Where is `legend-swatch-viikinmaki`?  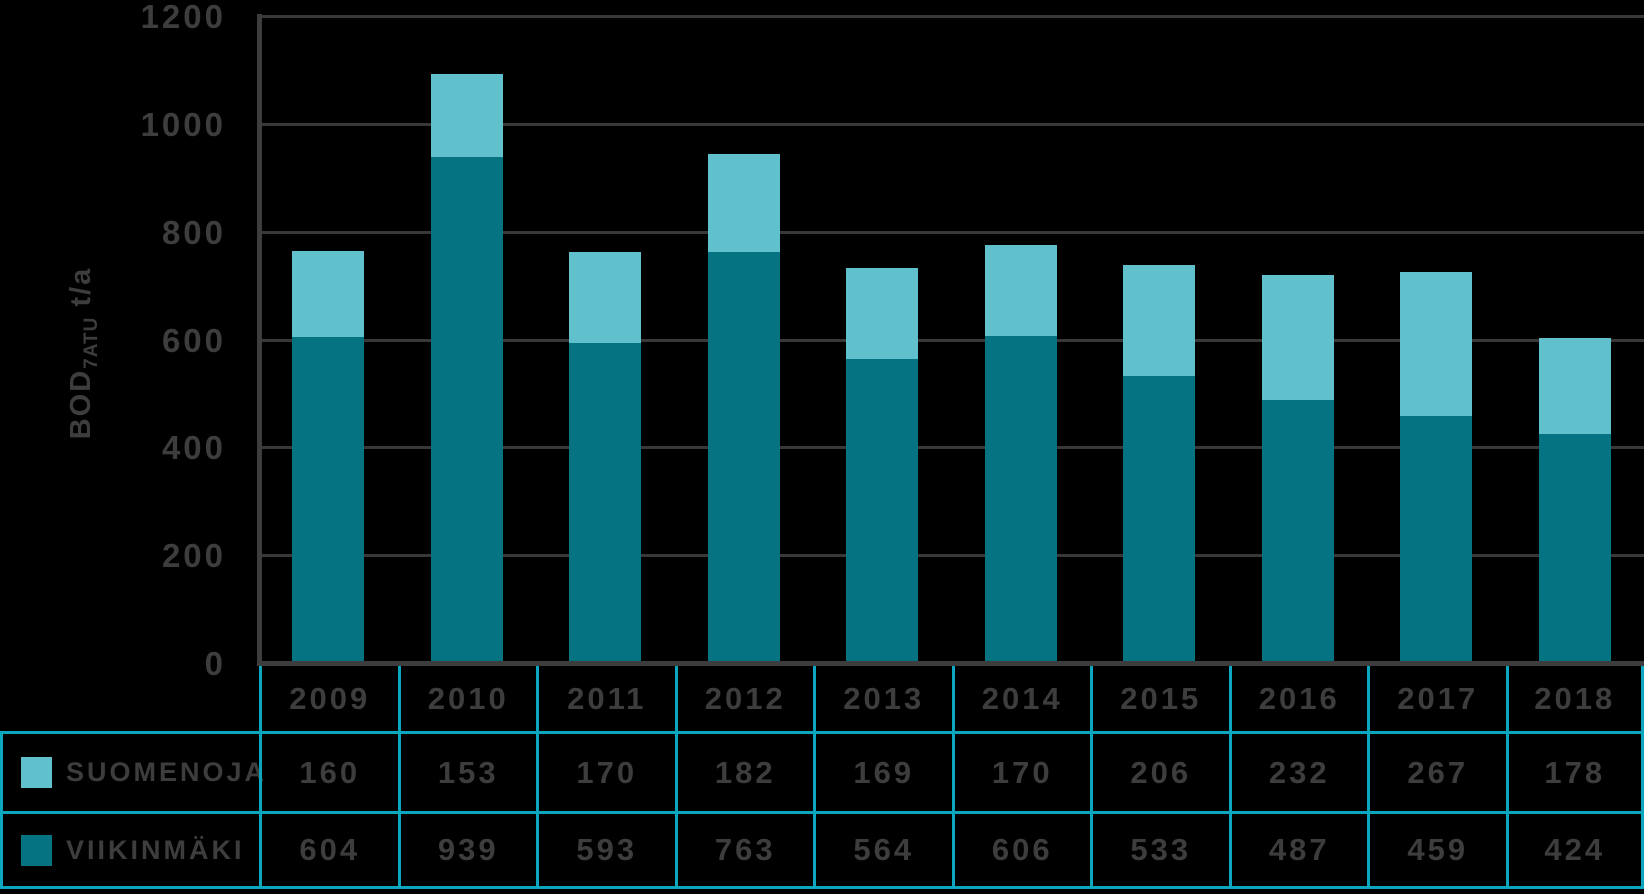
legend-swatch-viikinmaki is located at coordinates (36, 850).